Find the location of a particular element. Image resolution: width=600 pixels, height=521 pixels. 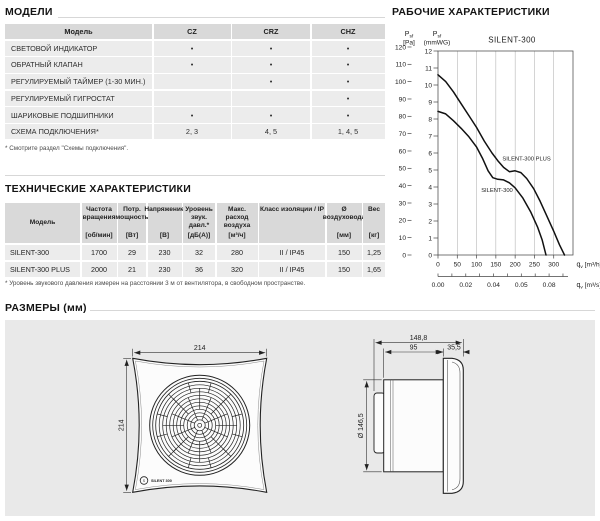

axis-title-unit: (mmWG) is located at coordinates (437, 43).